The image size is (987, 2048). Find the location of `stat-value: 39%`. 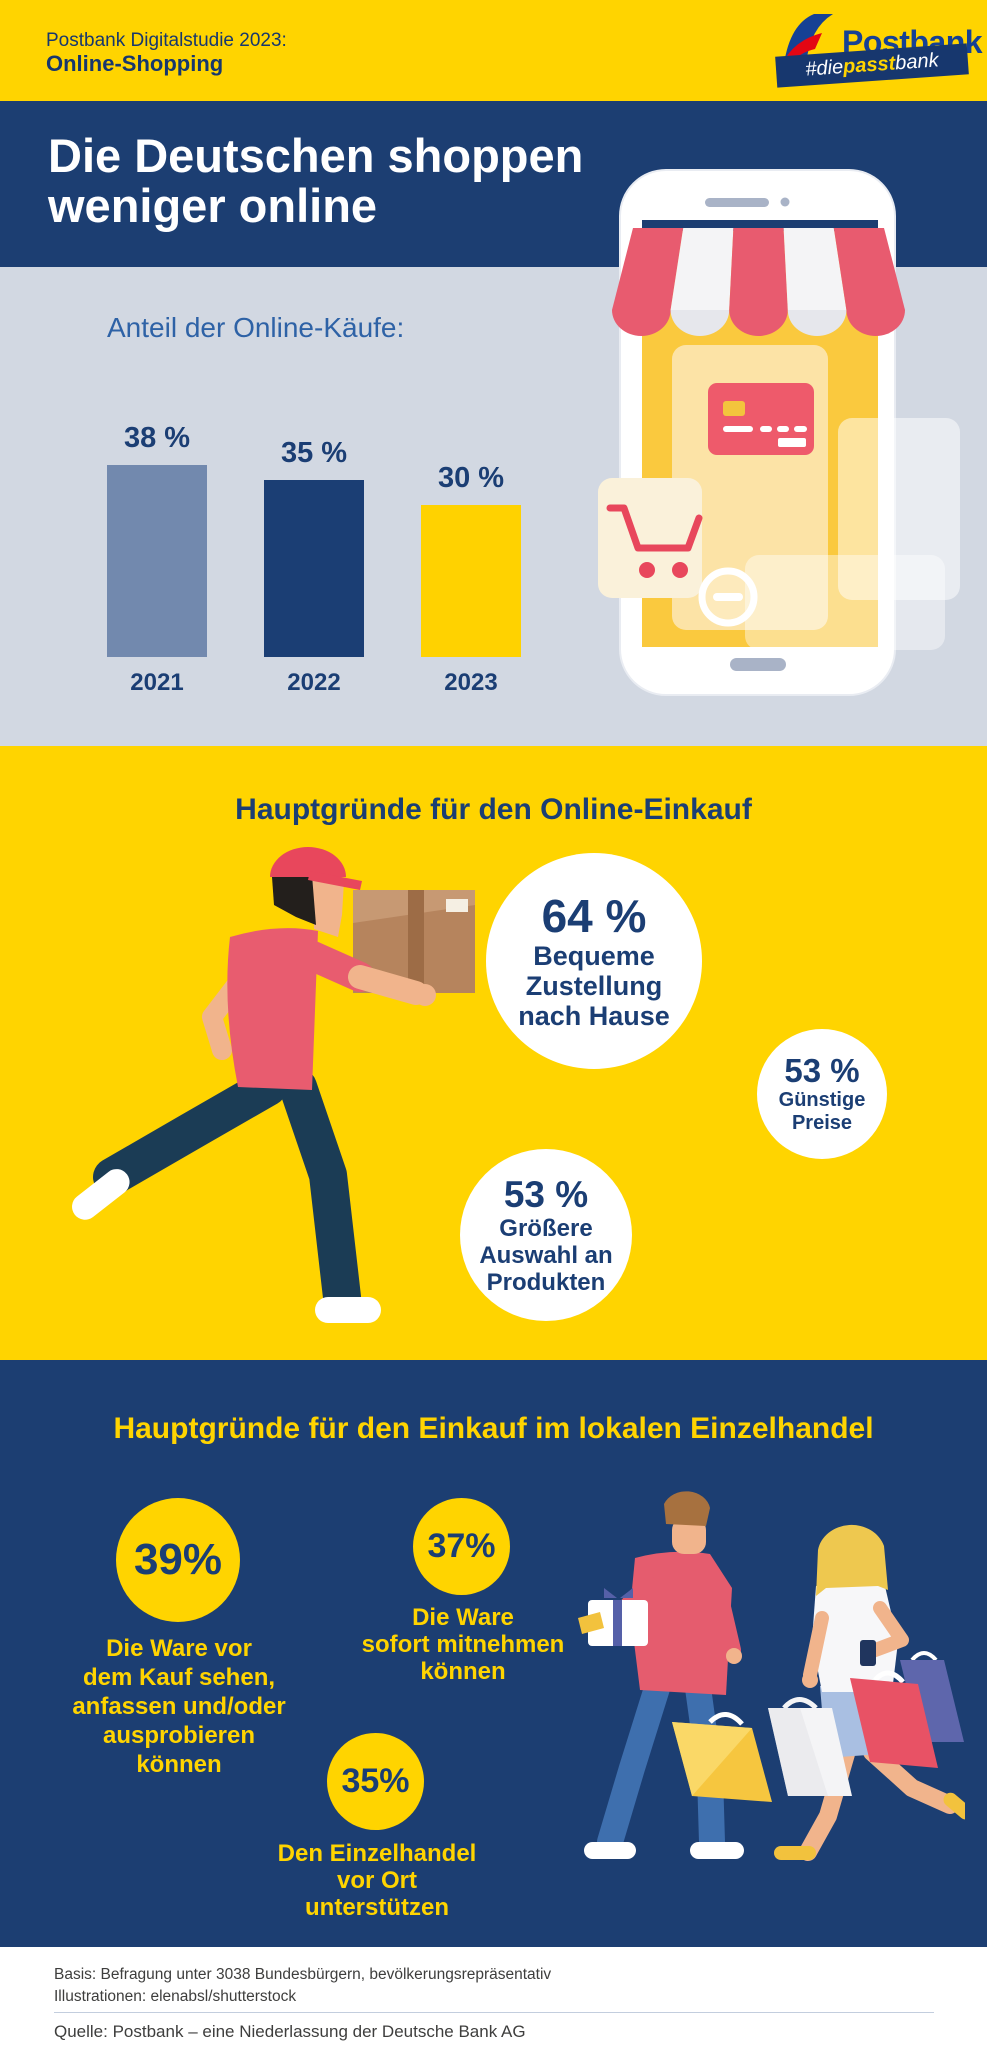

stat-value: 39% is located at coordinates (178, 1559).